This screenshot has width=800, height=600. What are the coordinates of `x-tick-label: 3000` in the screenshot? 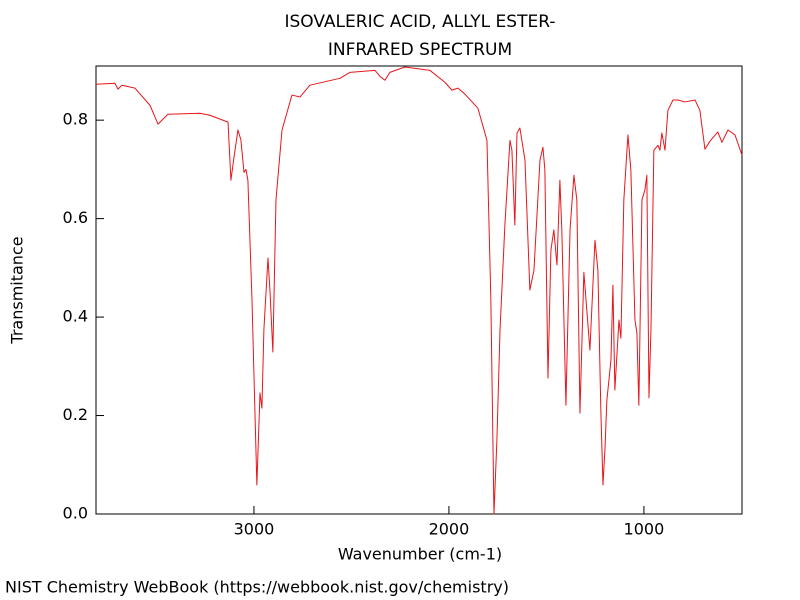 It's located at (254, 529).